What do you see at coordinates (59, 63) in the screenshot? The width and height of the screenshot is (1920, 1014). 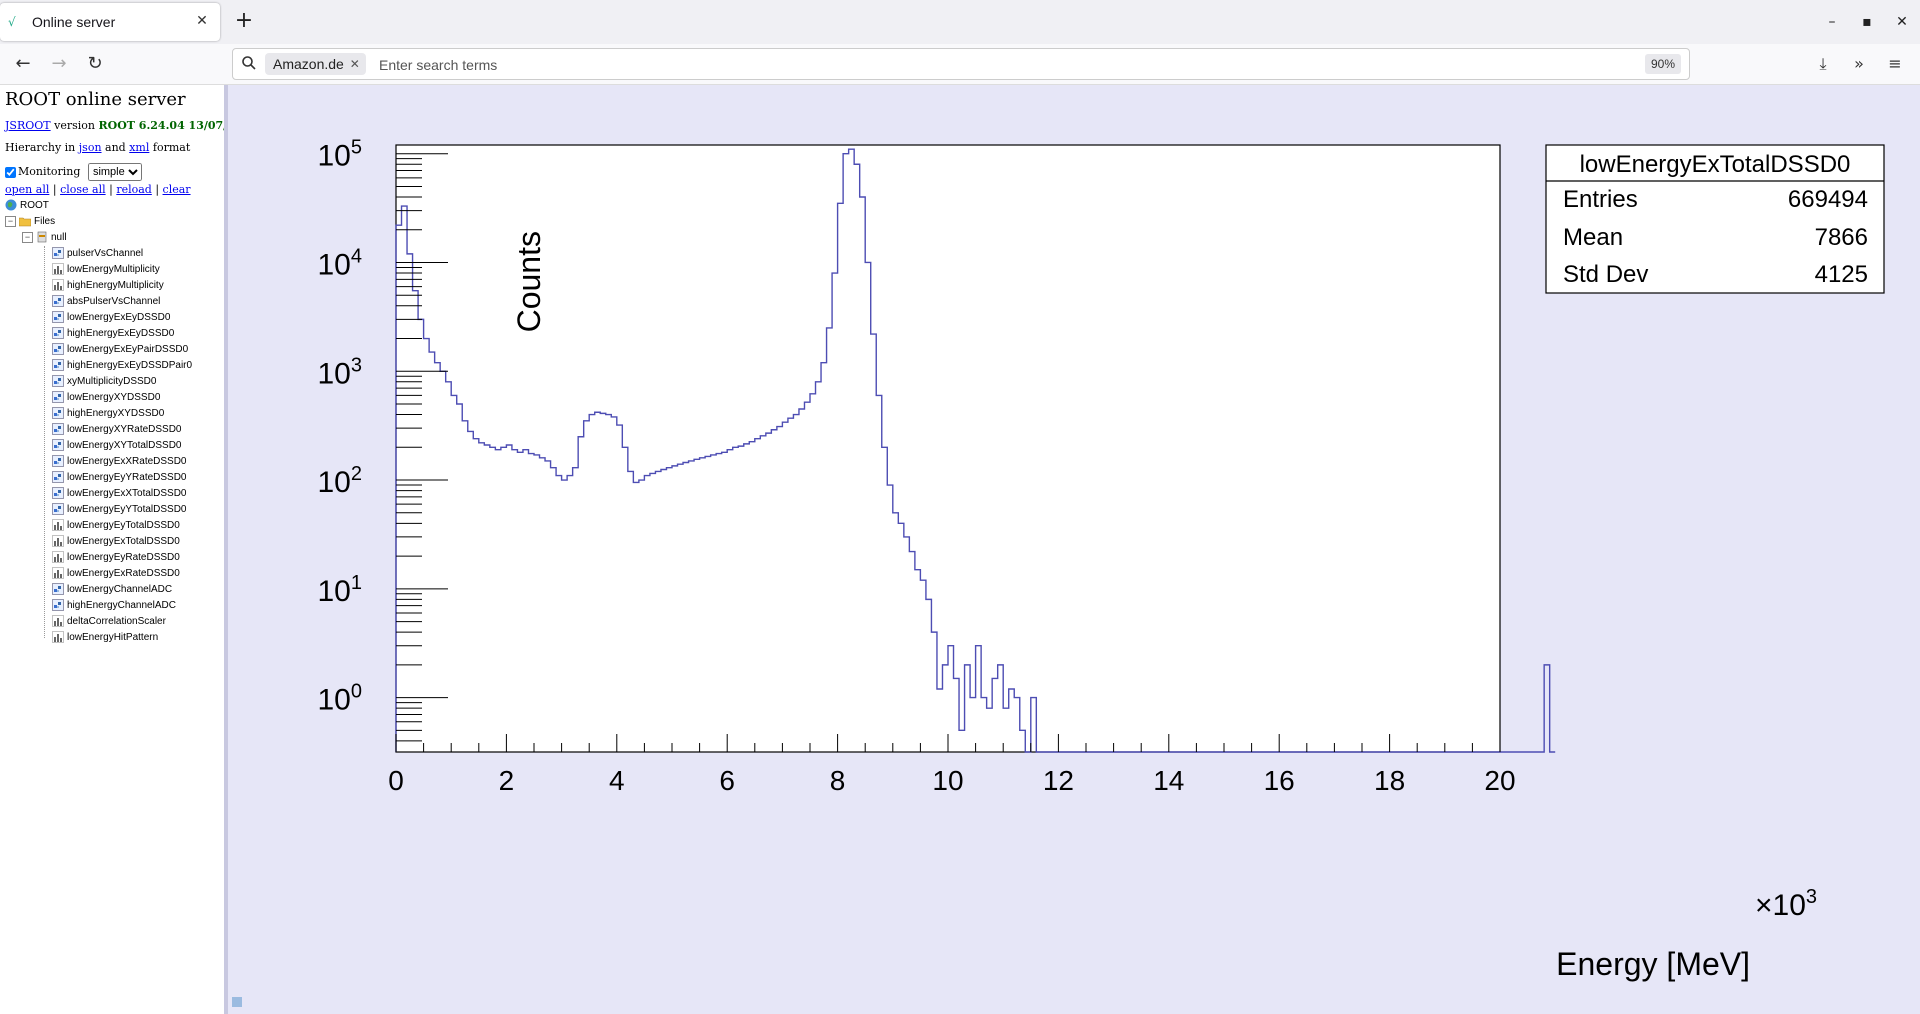 I see `forward-icon: →` at bounding box center [59, 63].